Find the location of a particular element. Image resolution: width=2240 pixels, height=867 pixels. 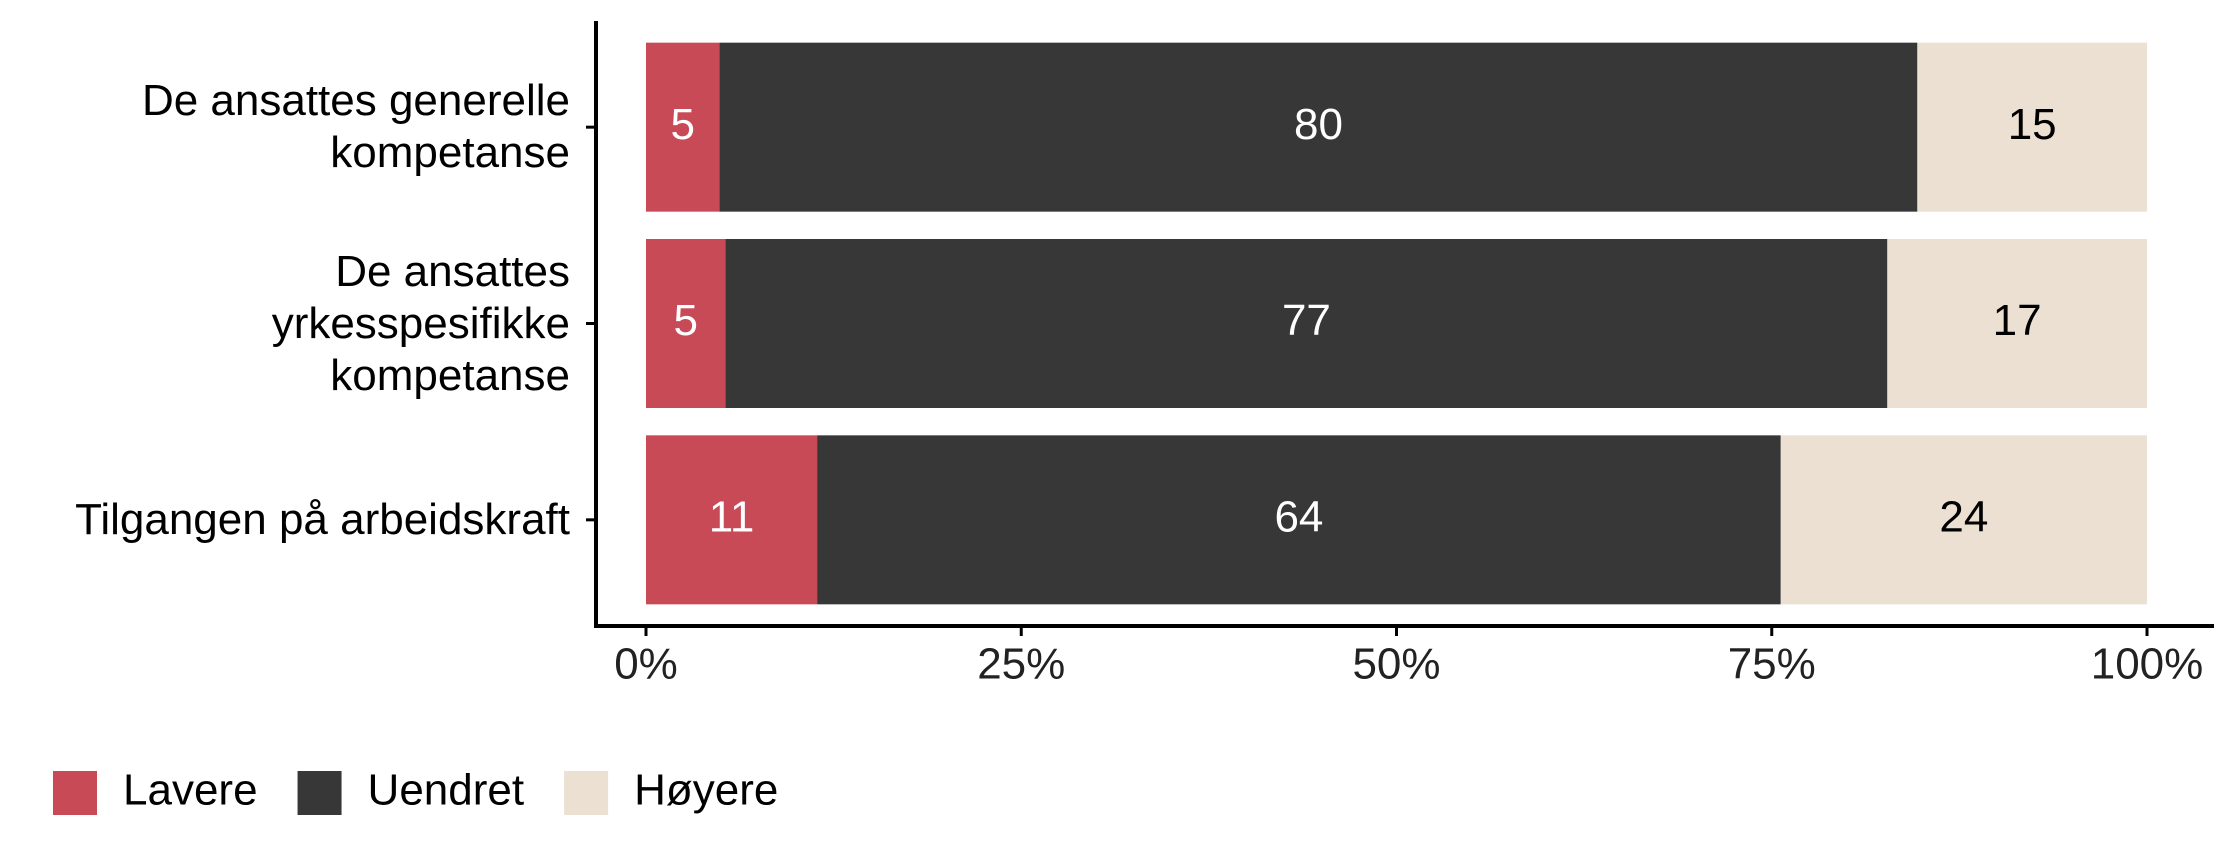

x-tick-label: 75% is located at coordinates (1772, 664).